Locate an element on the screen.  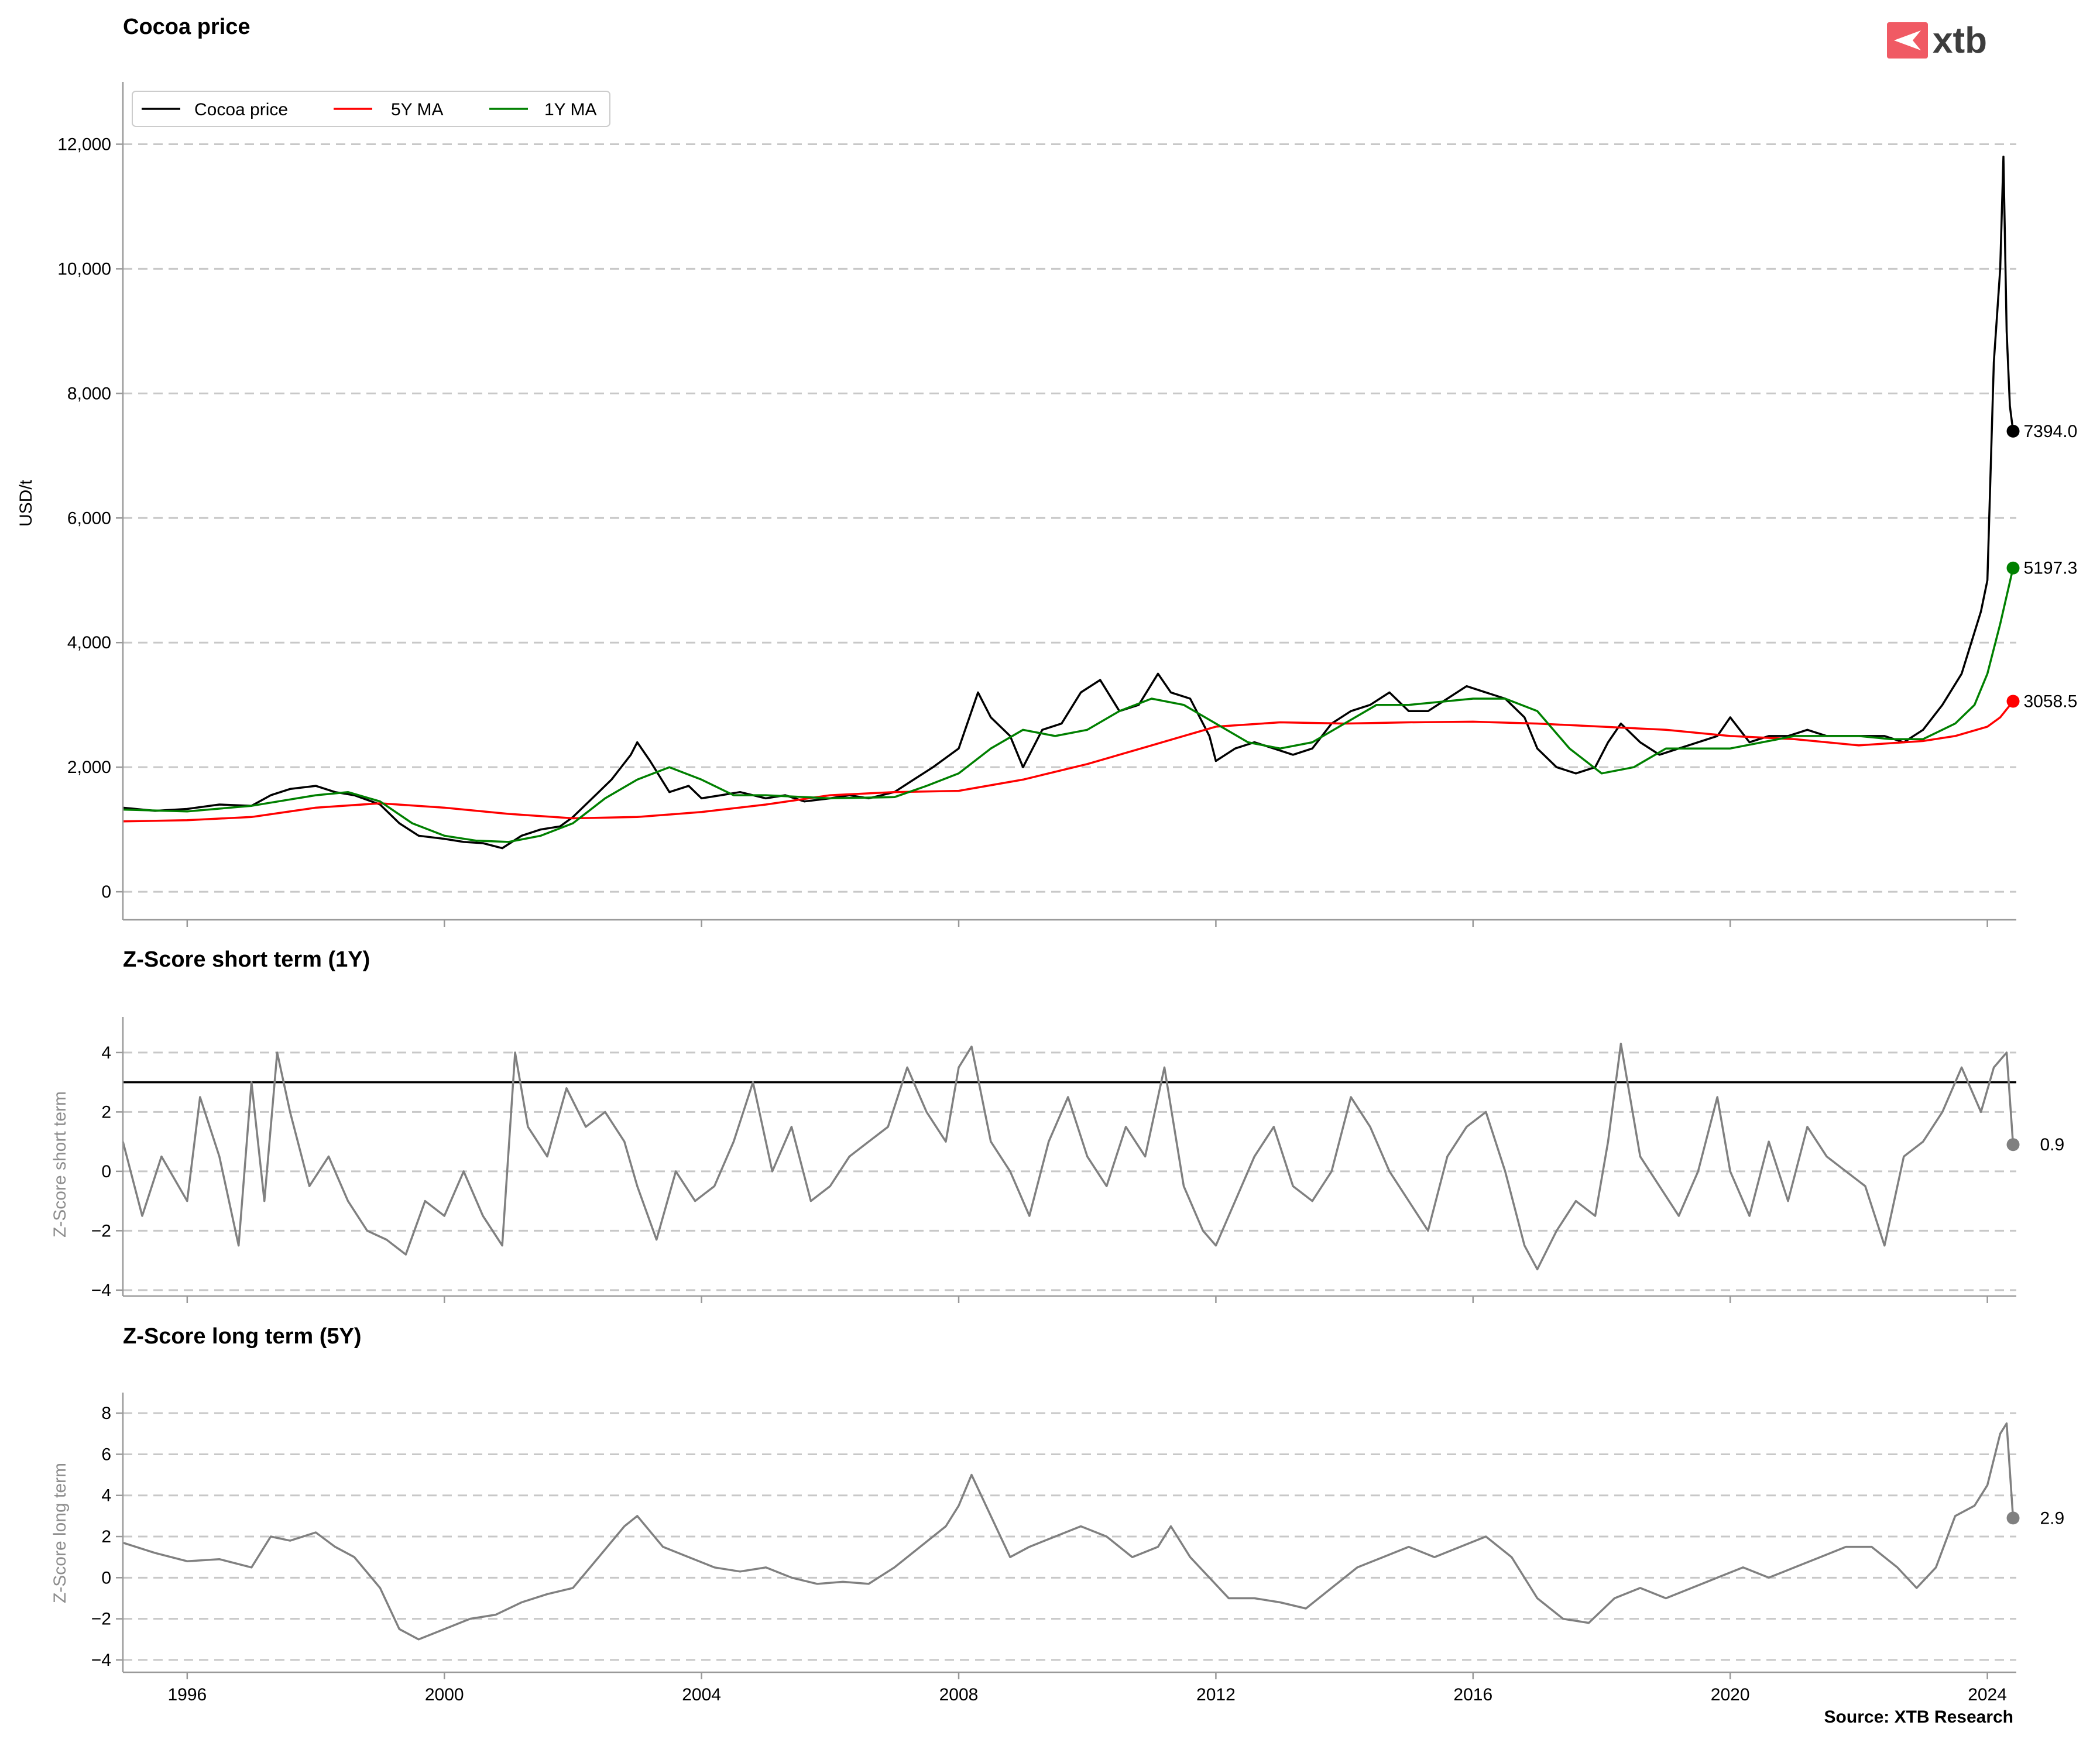
zscore-long-series is located at coordinates (1068, 1531).